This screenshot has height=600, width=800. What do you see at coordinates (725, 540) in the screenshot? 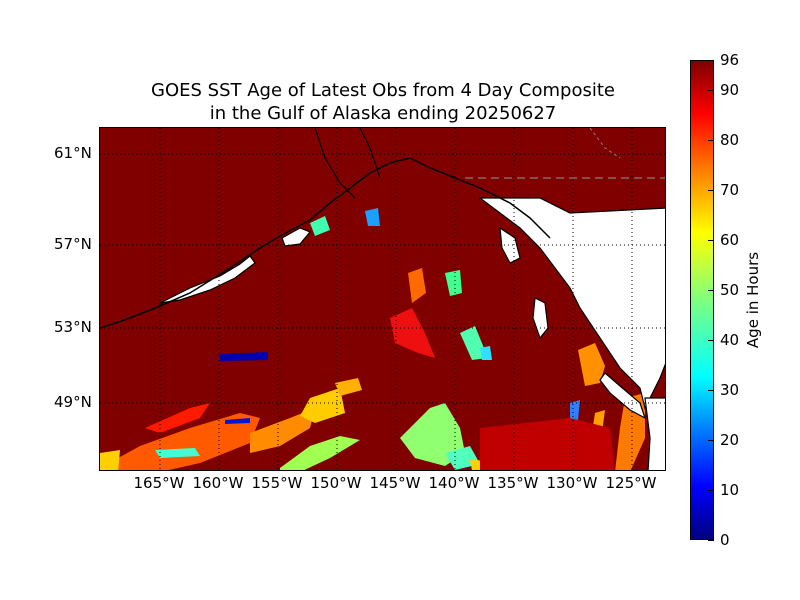
I see `colorbar-tick-label: 0` at bounding box center [725, 540].